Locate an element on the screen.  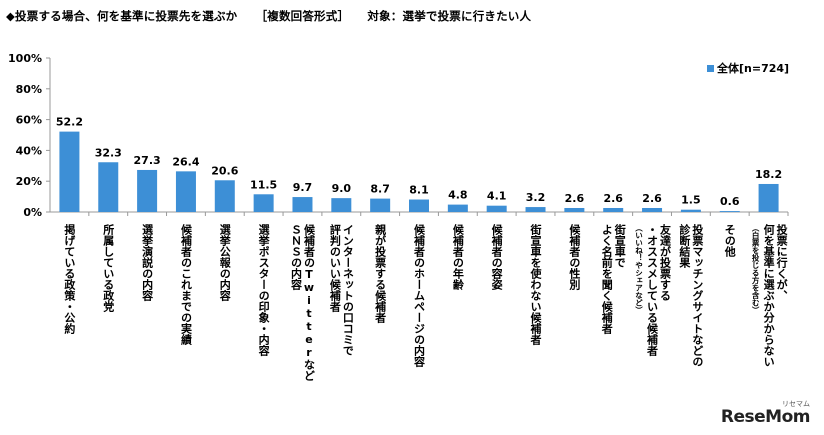
category-label: 選挙演説の内容 is located at coordinates (148, 263).